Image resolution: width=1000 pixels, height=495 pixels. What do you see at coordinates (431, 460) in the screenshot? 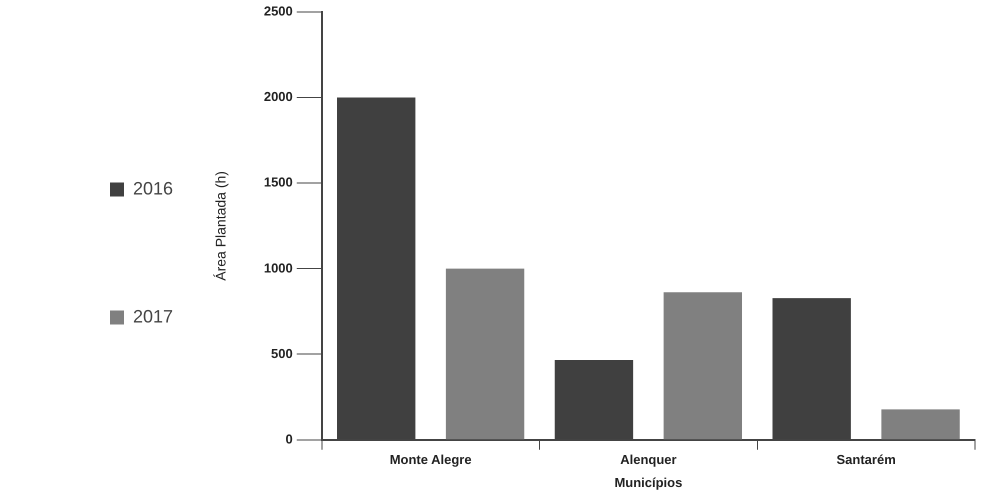
I see `x-tick-label: Monte Alegre` at bounding box center [431, 460].